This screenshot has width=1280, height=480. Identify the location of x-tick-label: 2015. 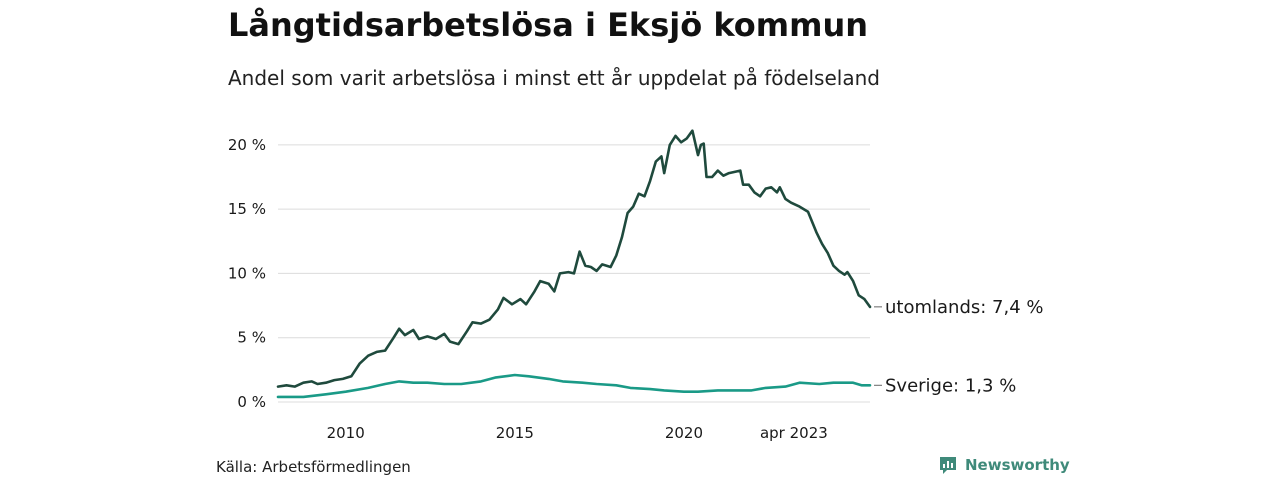
(515, 433).